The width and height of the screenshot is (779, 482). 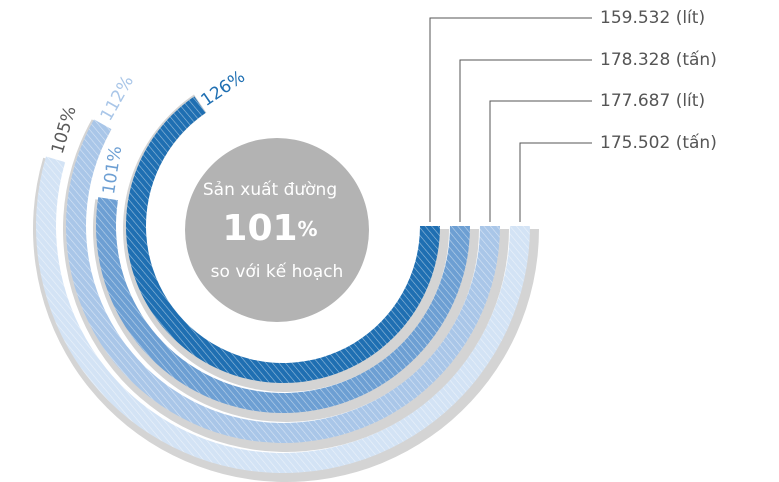 What do you see at coordinates (658, 59) in the screenshot?
I see `annotation: 178.328 (tấn)` at bounding box center [658, 59].